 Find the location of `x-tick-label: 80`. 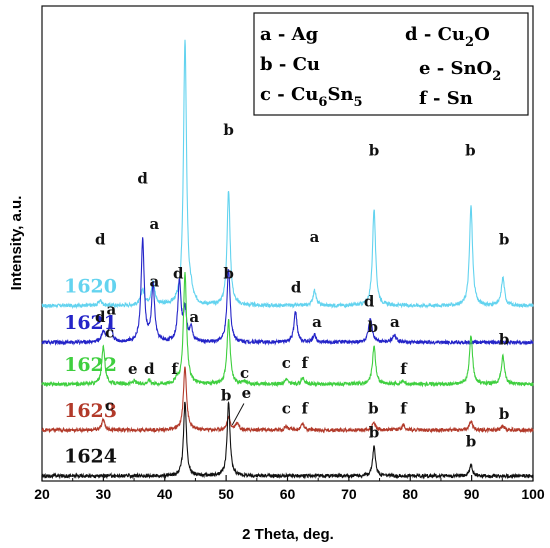

x-tick-label: 80 is located at coordinates (410, 494).